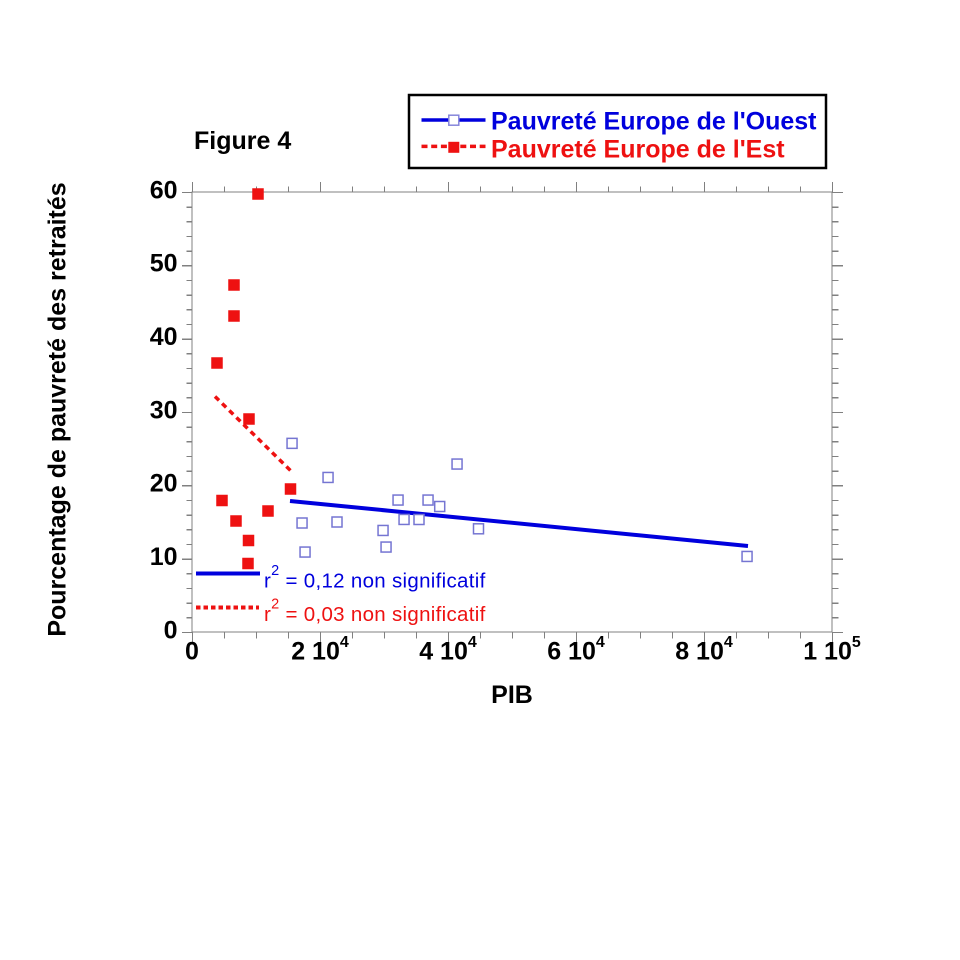 The width and height of the screenshot is (960, 960). Describe the element at coordinates (448, 650) in the screenshot. I see `svg-text: 4 104` at that location.